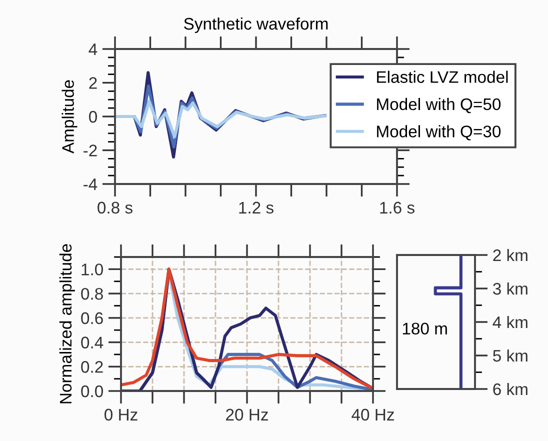  I want to click on y-tick-label: 6 km, so click(510, 389).